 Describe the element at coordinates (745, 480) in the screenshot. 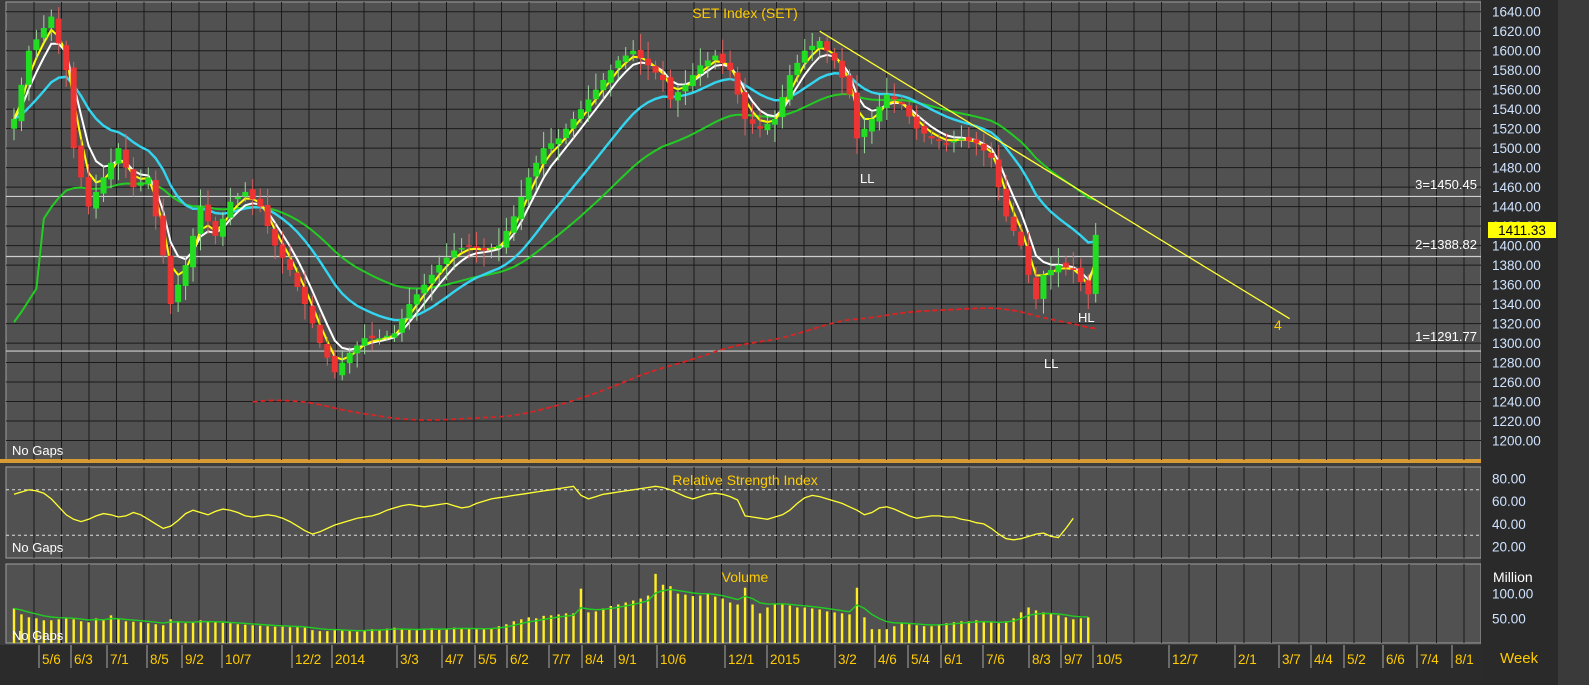

I see `rsi-panel-title: Relative Strength Index` at that location.